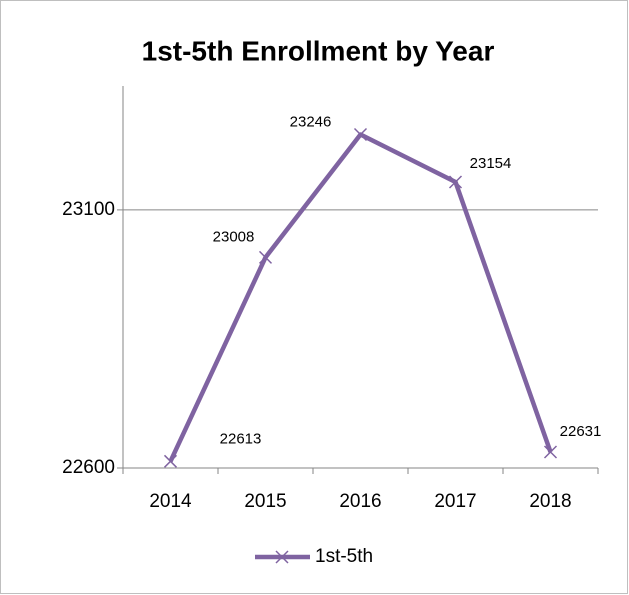  I want to click on data-label: 23008, so click(234, 236).